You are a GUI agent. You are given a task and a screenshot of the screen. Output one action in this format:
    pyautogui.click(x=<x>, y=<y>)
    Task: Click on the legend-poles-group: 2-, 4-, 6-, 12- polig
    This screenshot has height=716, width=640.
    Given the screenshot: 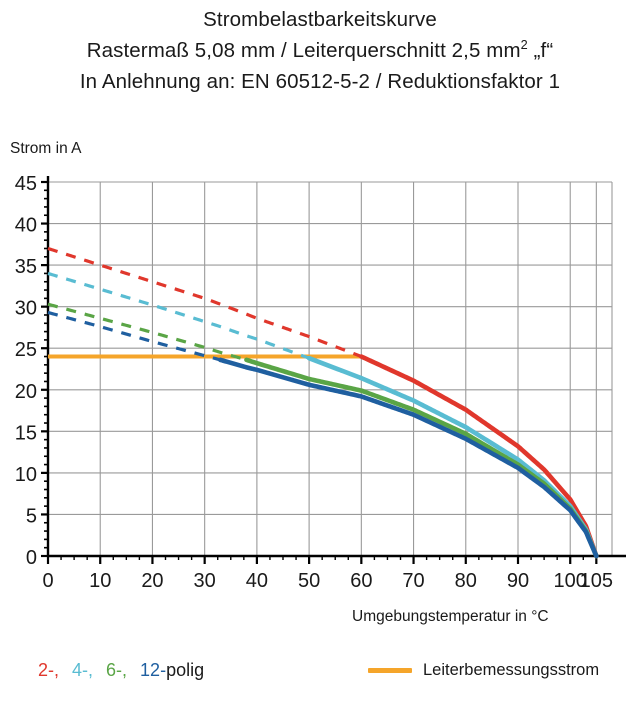 What is the action you would take?
    pyautogui.click(x=121, y=670)
    